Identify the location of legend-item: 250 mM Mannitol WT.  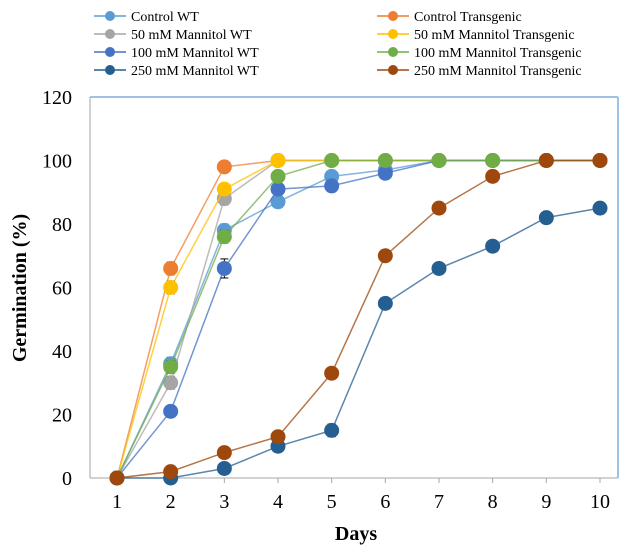
(176, 71).